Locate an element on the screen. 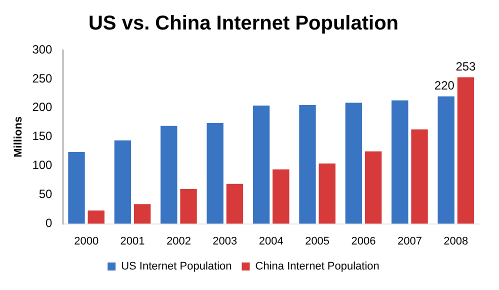  y-tick-label: 150 is located at coordinates (42, 136).